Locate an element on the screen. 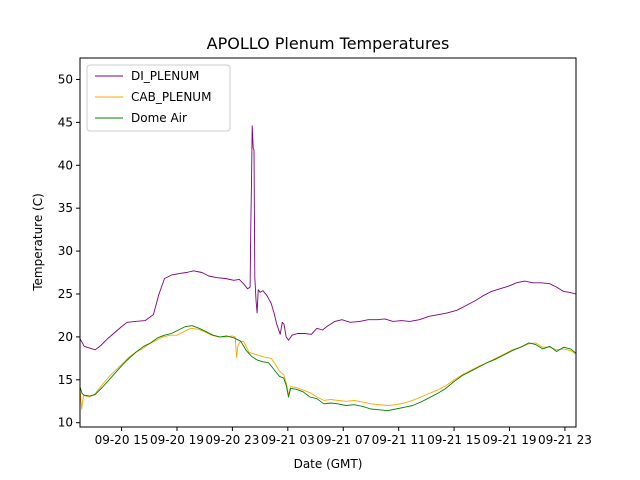 The image size is (640, 480). x-axis-label: Date (GMT) is located at coordinates (328, 464).